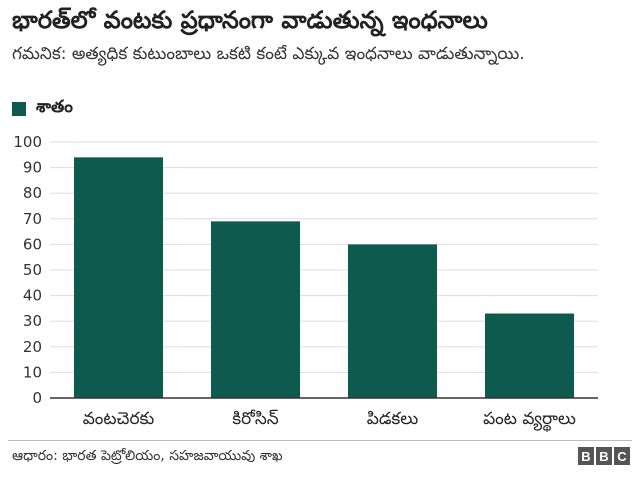  Describe the element at coordinates (19, 109) in the screenshot. I see `legend-swatch` at that location.